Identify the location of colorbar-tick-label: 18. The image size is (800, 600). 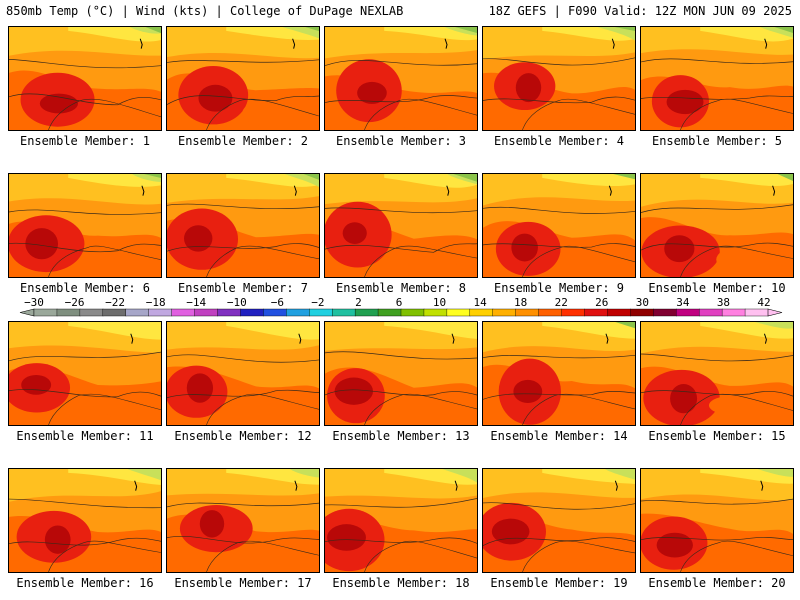
(521, 302).